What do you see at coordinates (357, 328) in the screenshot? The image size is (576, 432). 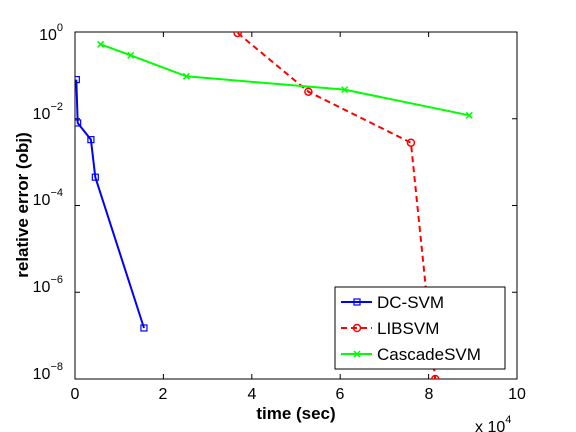 I see `legend-marker-libsvm` at bounding box center [357, 328].